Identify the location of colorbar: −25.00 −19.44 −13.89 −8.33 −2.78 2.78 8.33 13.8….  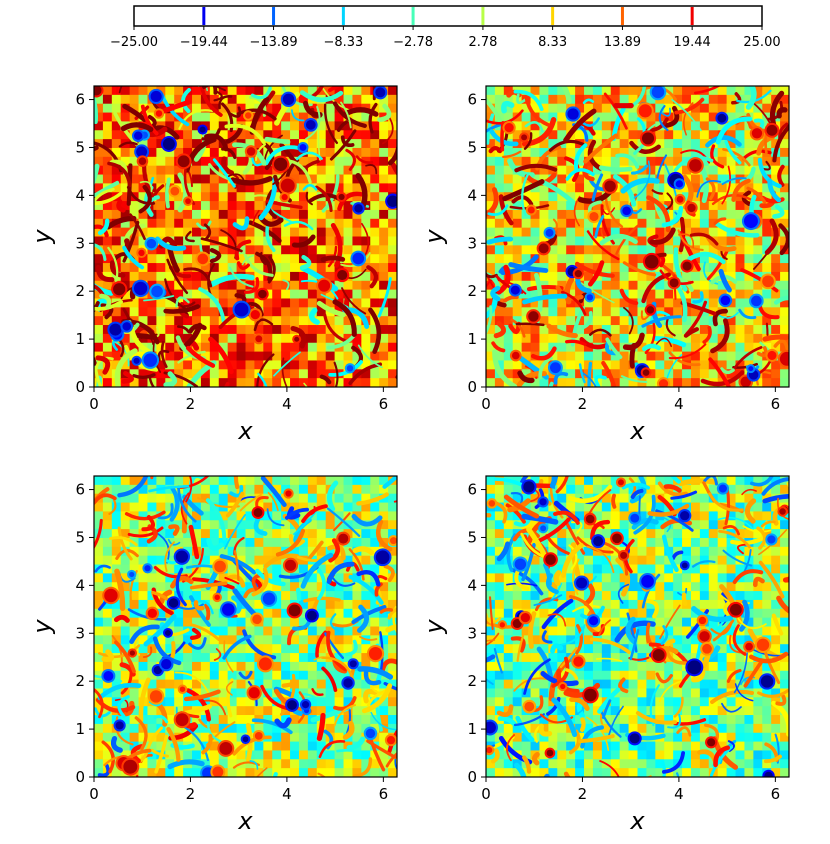
(445, 27).